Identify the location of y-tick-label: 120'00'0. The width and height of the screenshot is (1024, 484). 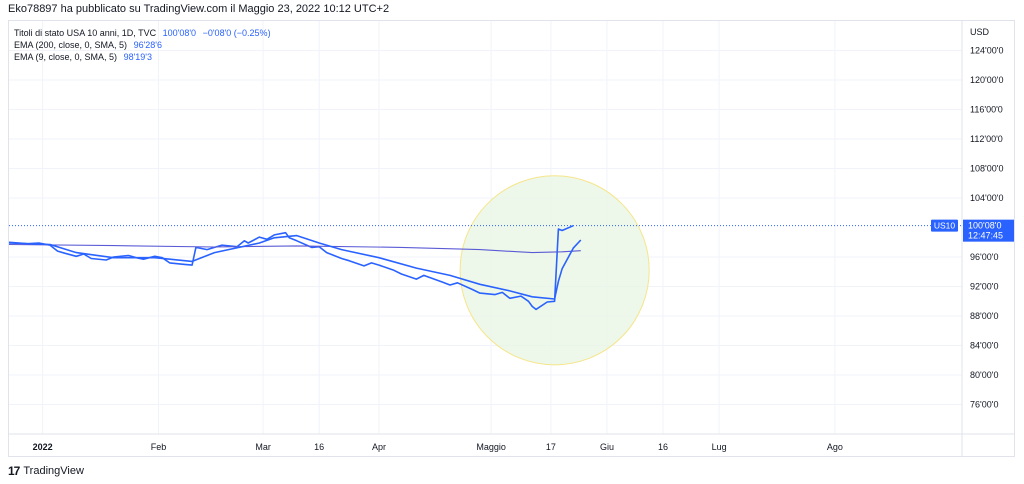
(986, 80).